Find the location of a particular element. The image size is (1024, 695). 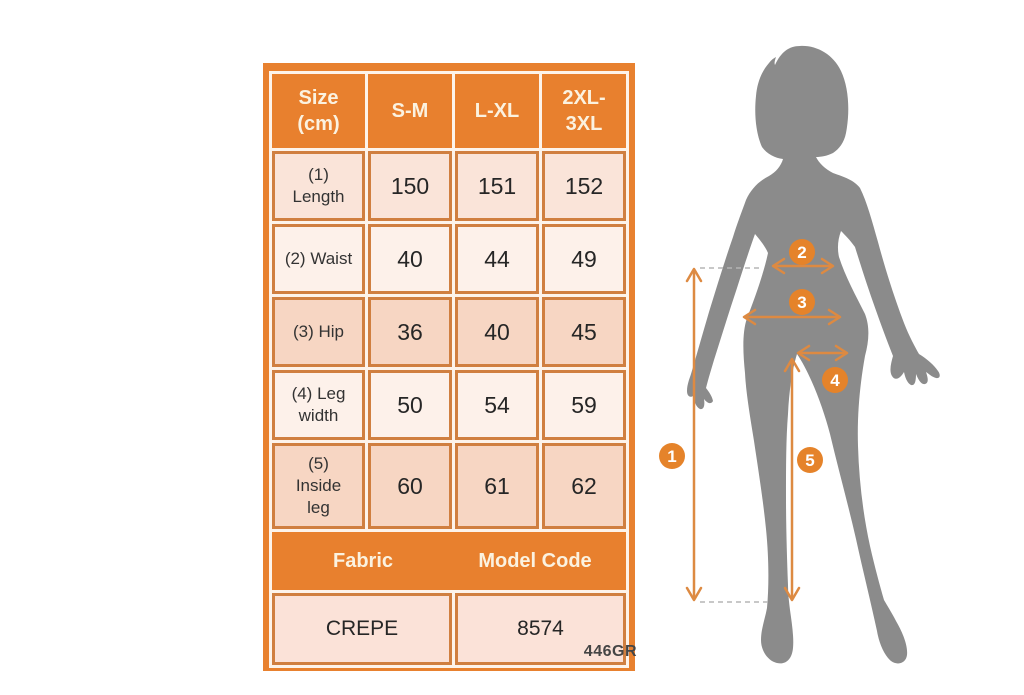

table-row-waist: (2) Waist 40 44 49 is located at coordinates (449, 259).